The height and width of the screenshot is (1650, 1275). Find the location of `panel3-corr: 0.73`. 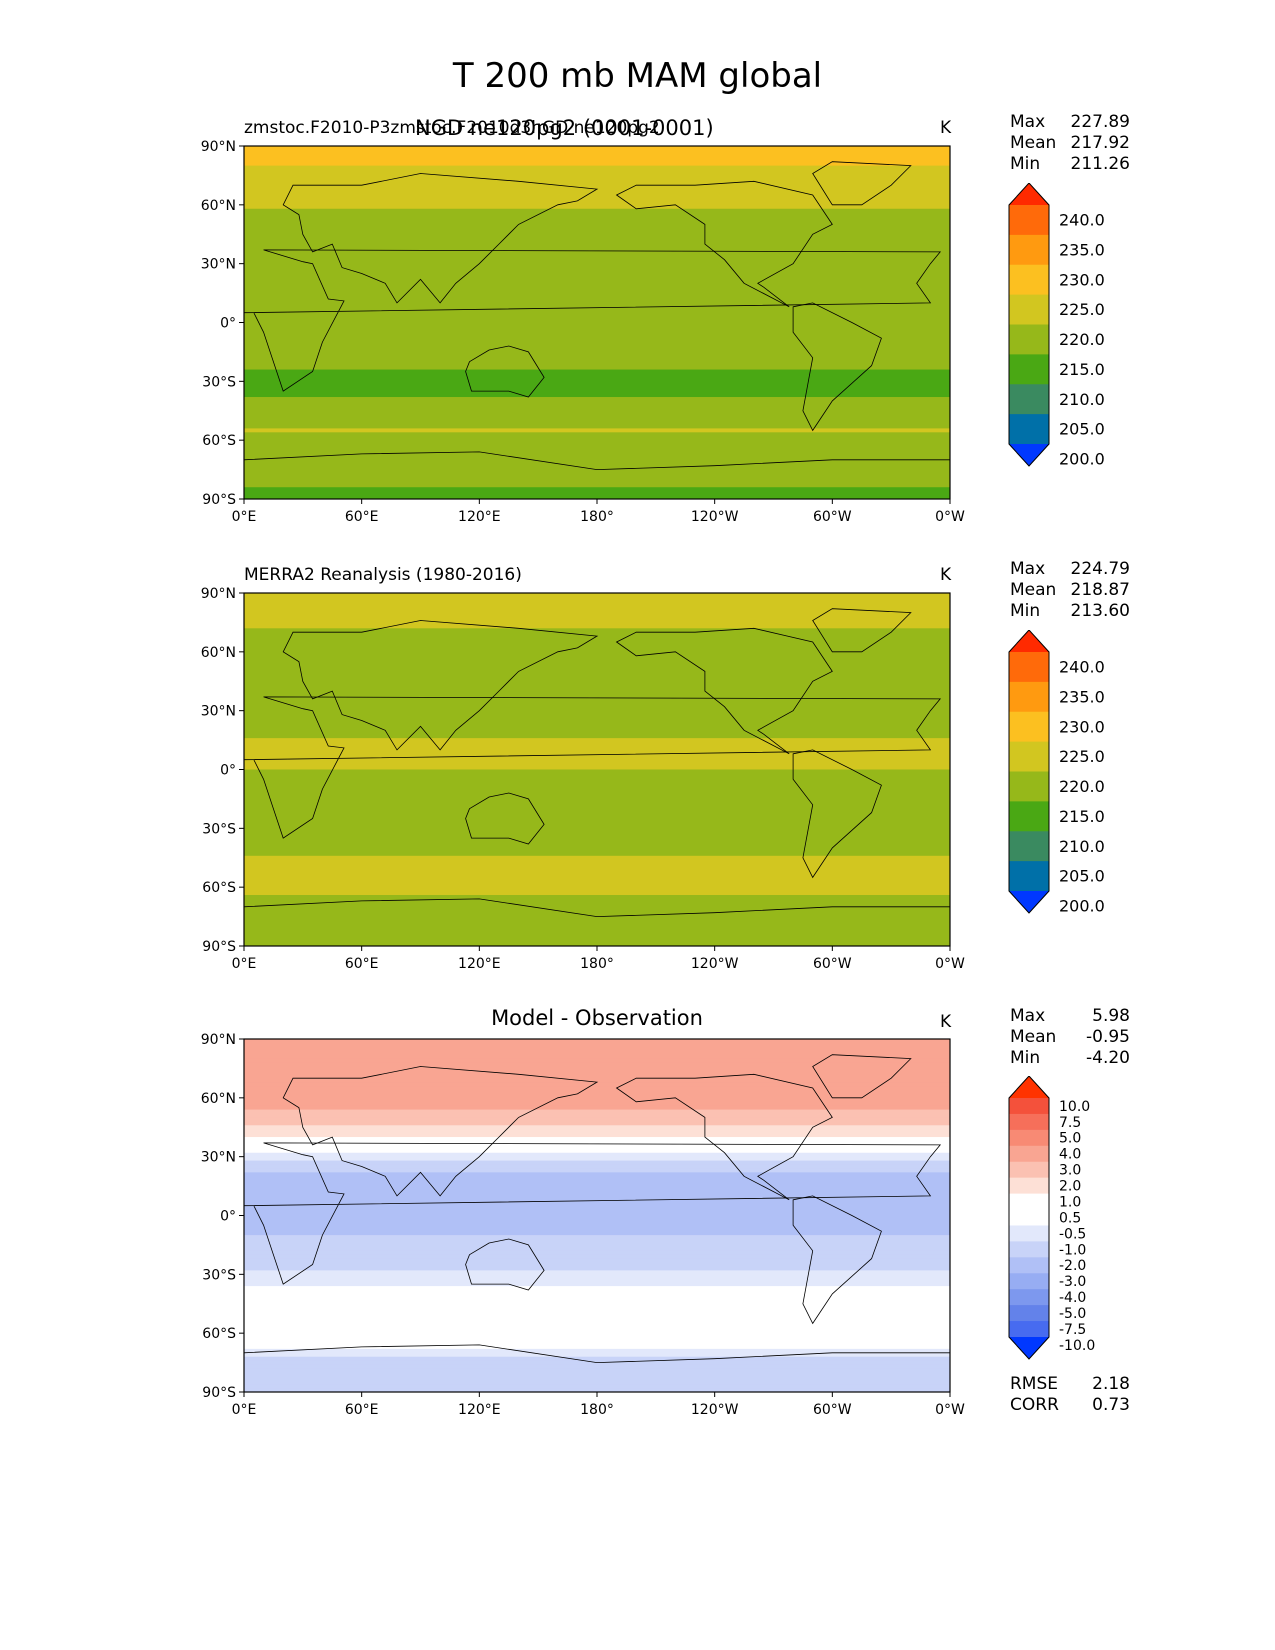

panel3-corr: 0.73 is located at coordinates (1111, 1405).